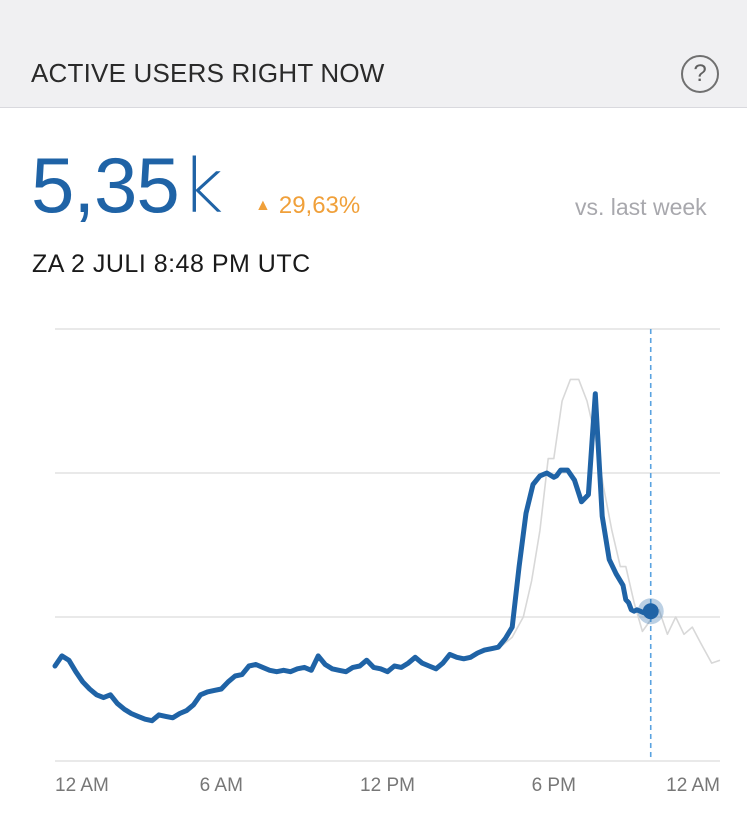 The width and height of the screenshot is (747, 826). I want to click on timestamp: ZA 2 JULI 8:48 PM UTC, so click(171, 264).